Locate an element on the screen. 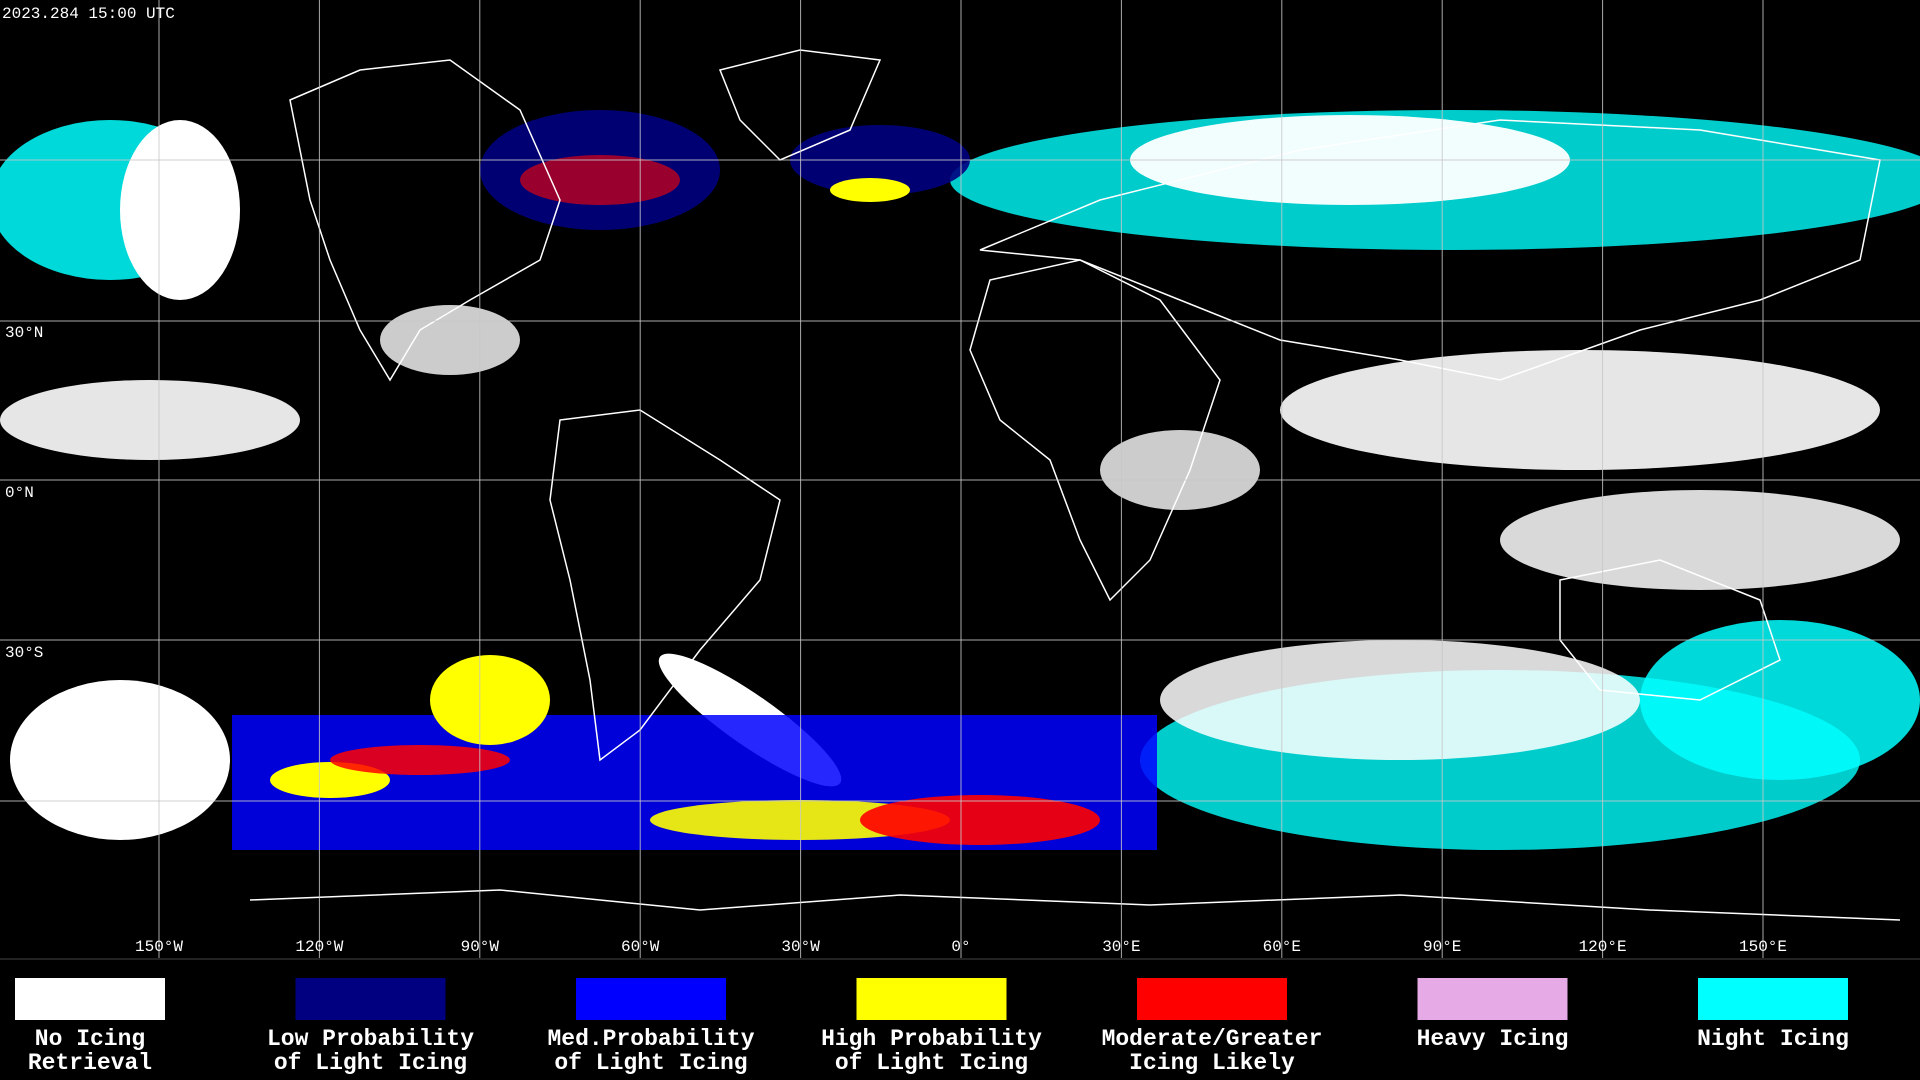  longitude-label: 120°W is located at coordinates (319, 947).